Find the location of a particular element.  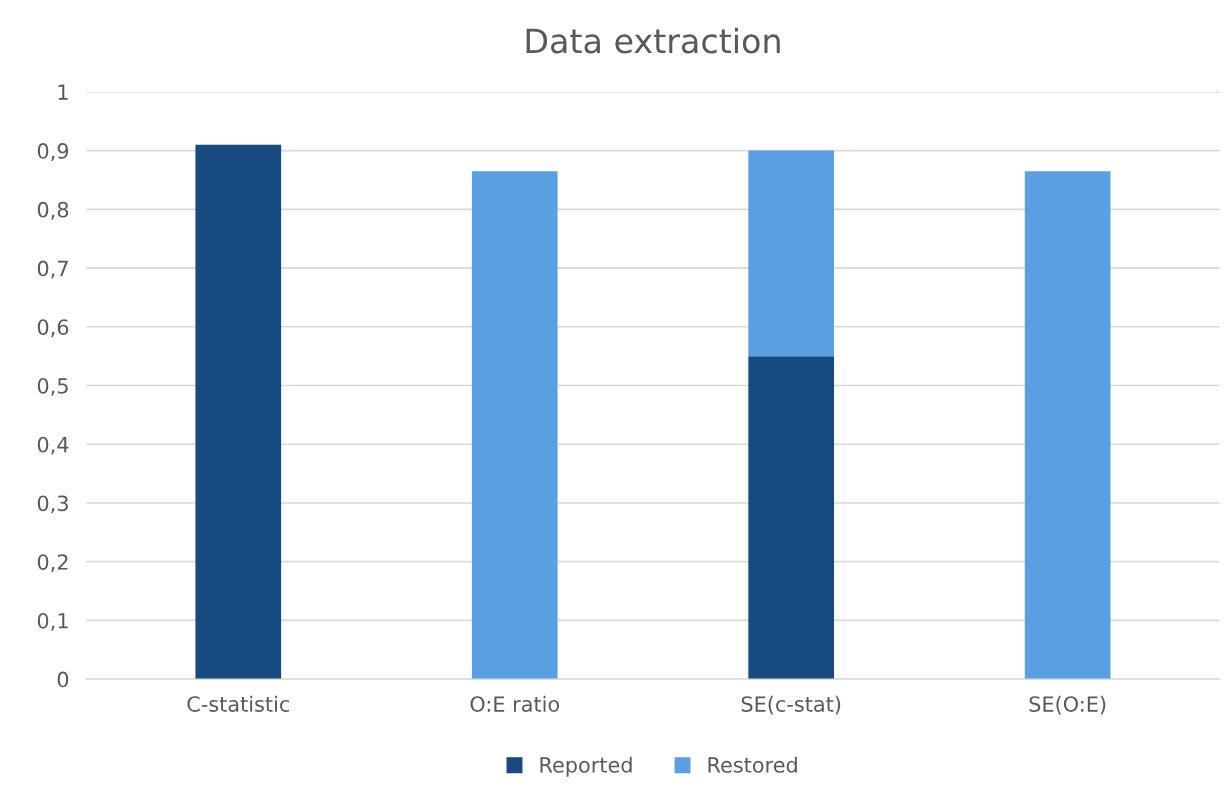

x-tick-label: C-statistic is located at coordinates (238, 703).